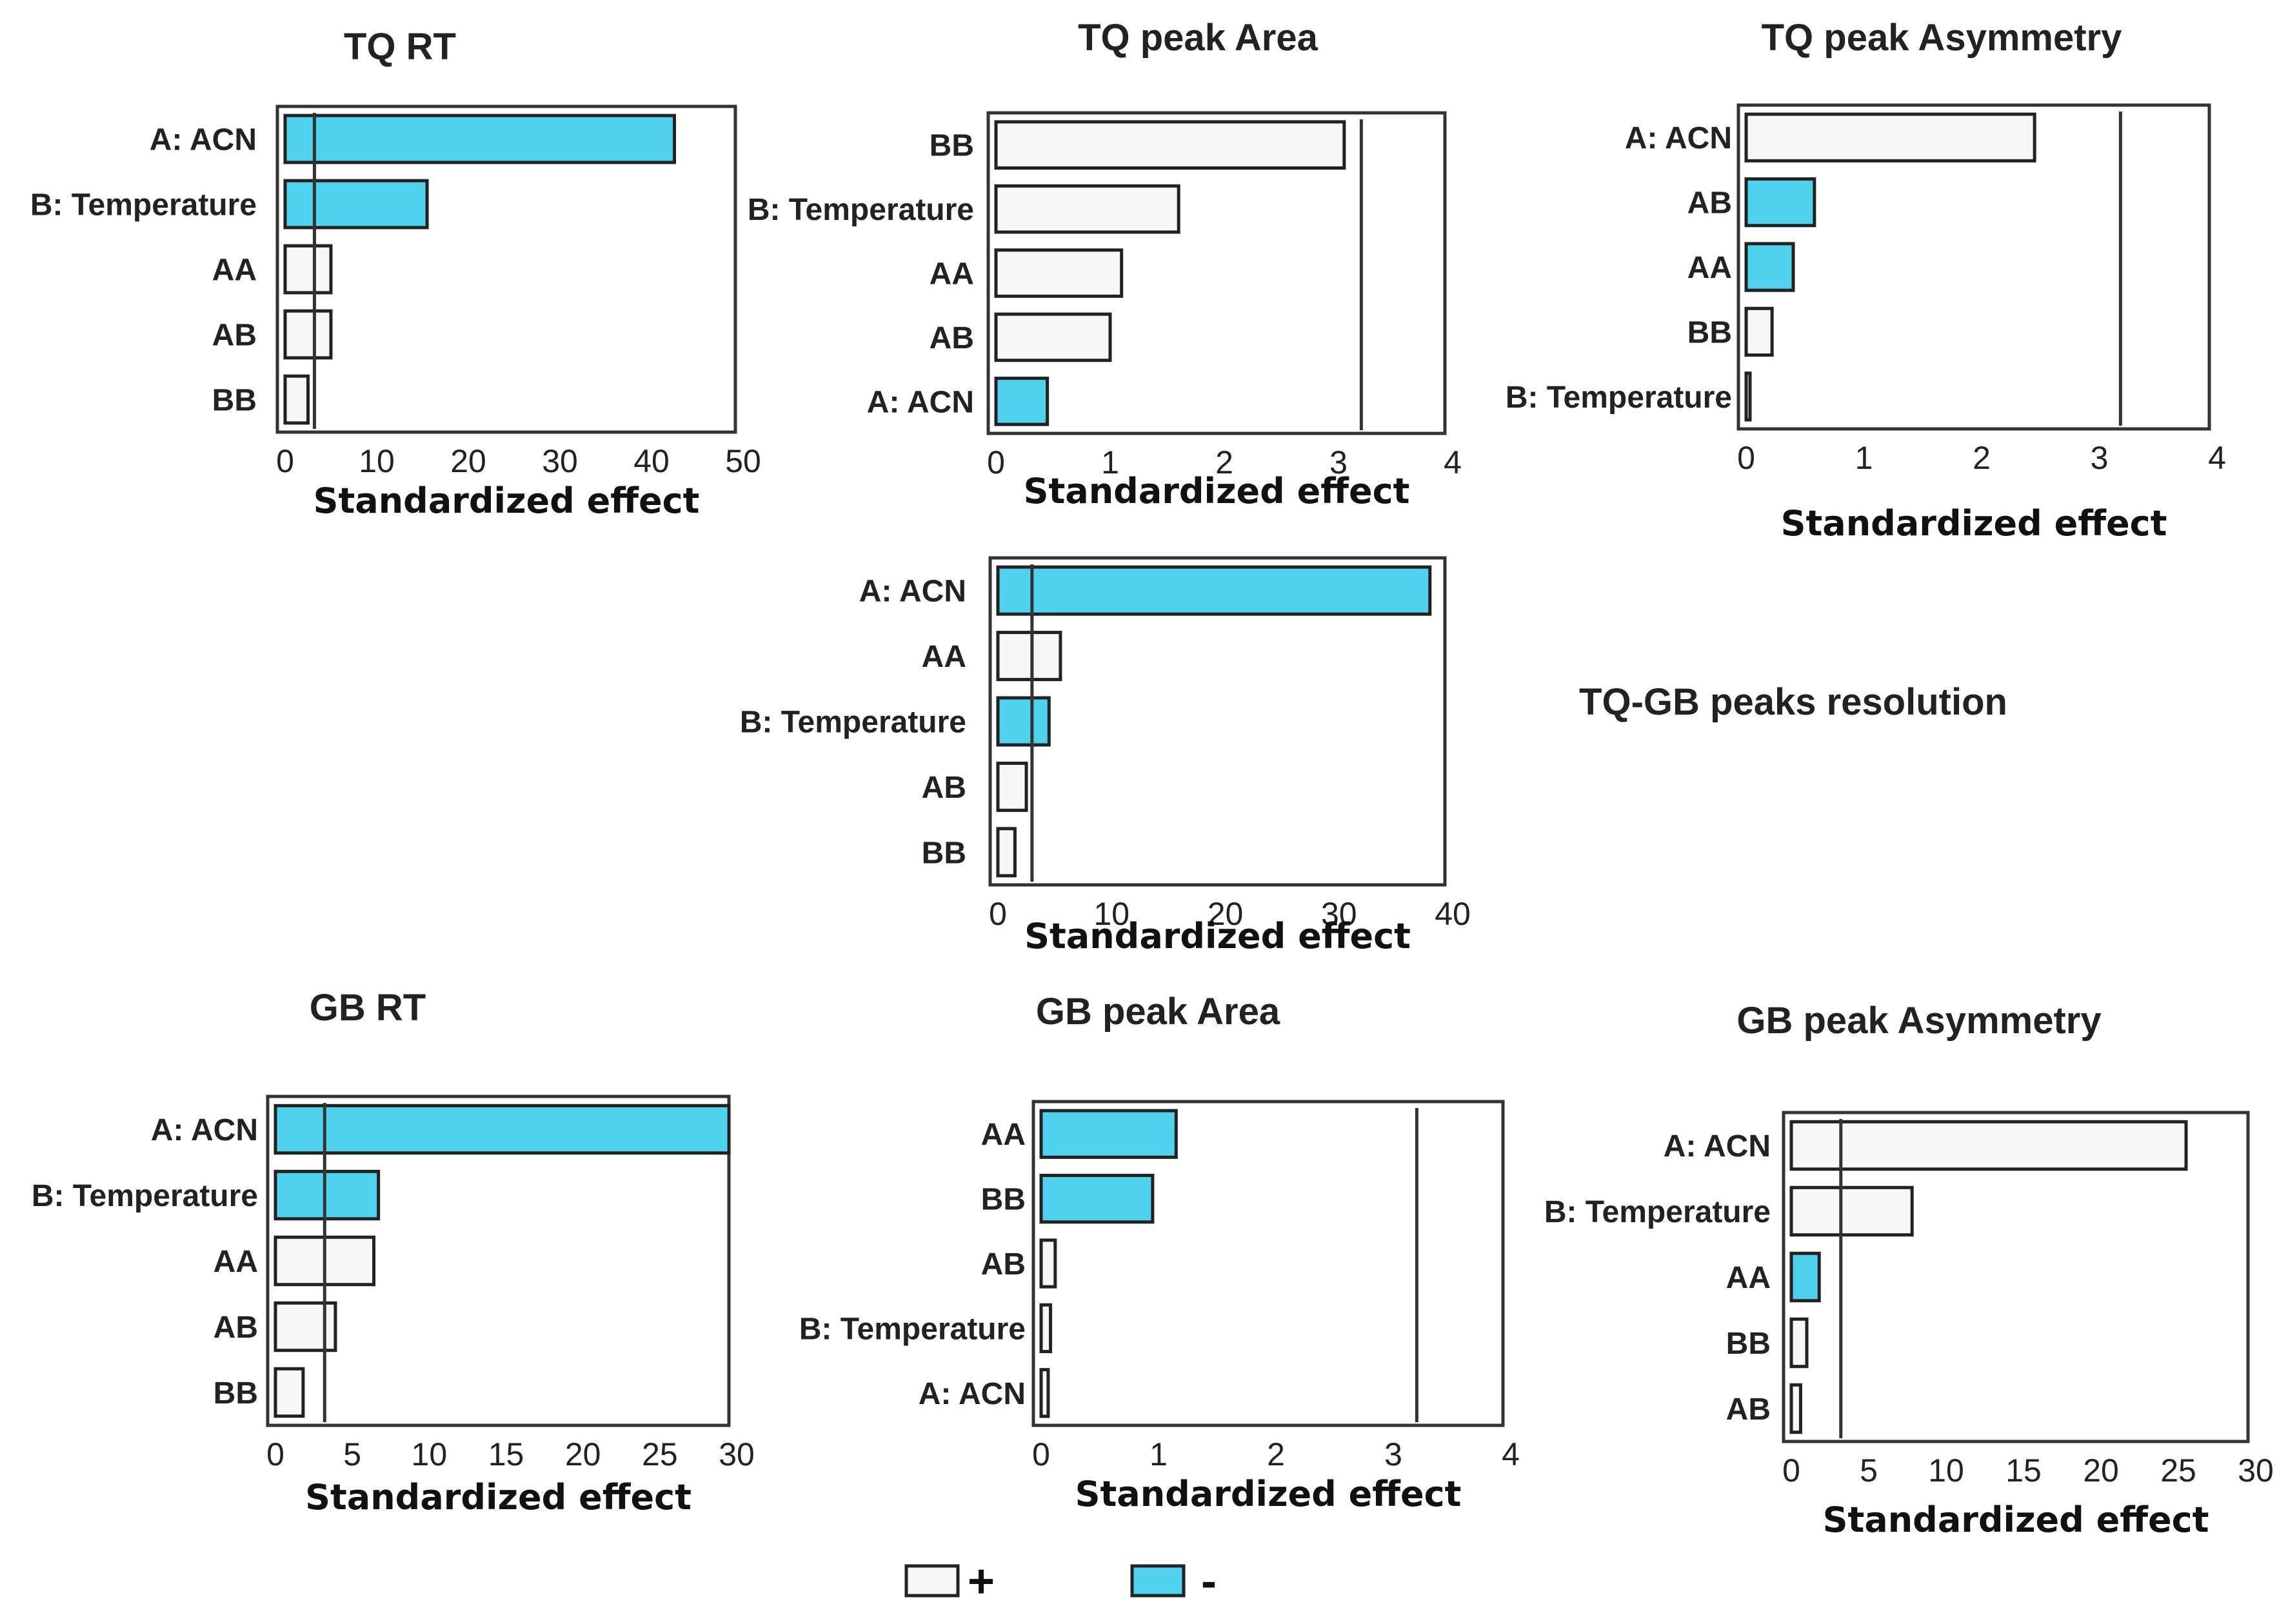 Image resolution: width=2288 pixels, height=1624 pixels. What do you see at coordinates (400, 47) in the screenshot?
I see `chart-title: TQ RT` at bounding box center [400, 47].